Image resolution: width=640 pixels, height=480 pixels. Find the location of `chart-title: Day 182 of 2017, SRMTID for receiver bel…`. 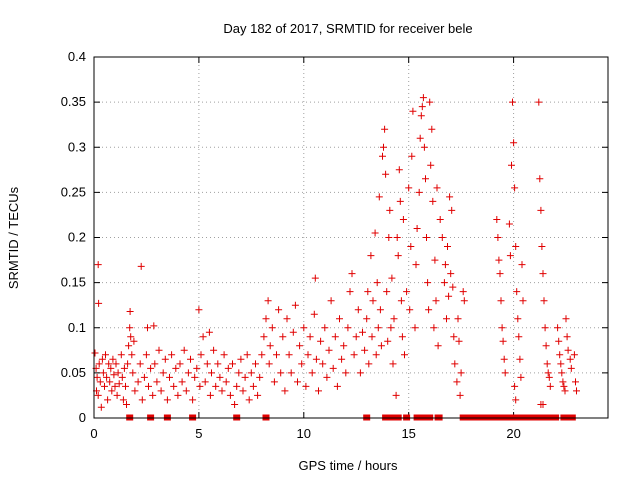

chart-title: Day 182 of 2017, SRMTID for receiver bel… is located at coordinates (347, 28).